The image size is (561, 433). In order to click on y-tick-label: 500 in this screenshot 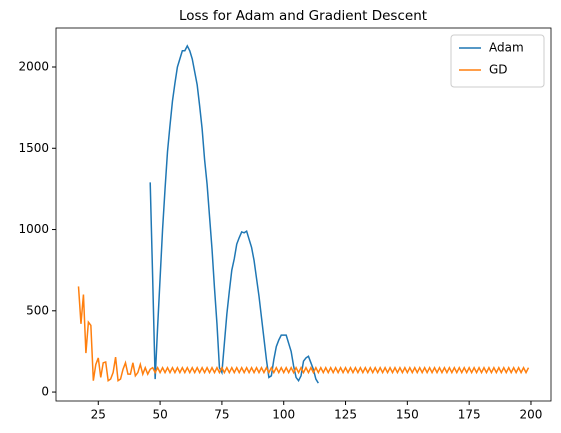, I will do `click(37, 310)`.